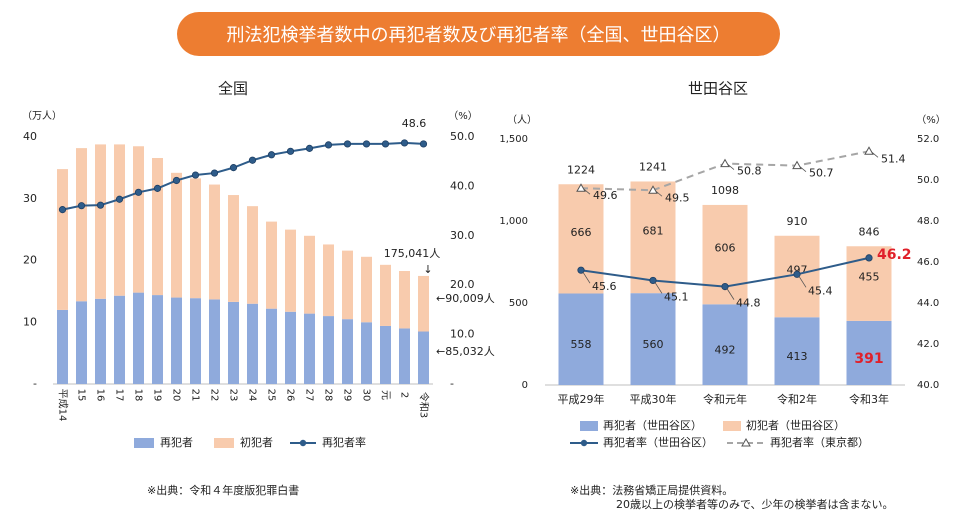 The width and height of the screenshot is (960, 522). Describe the element at coordinates (653, 166) in the screenshot. I see `setagaya-total-label: 1241` at that location.